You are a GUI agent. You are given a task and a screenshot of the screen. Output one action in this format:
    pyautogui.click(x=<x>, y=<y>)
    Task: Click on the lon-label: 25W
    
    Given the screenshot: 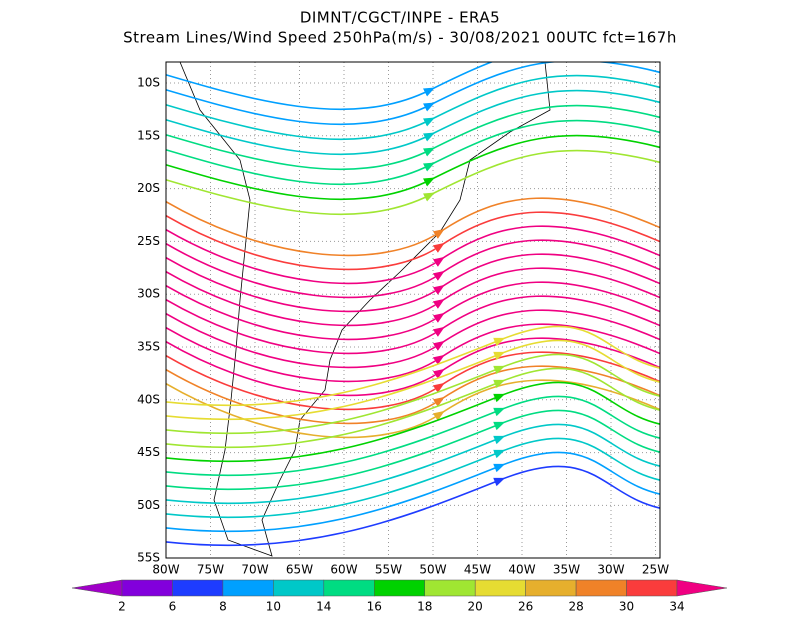 What is the action you would take?
    pyautogui.click(x=655, y=570)
    